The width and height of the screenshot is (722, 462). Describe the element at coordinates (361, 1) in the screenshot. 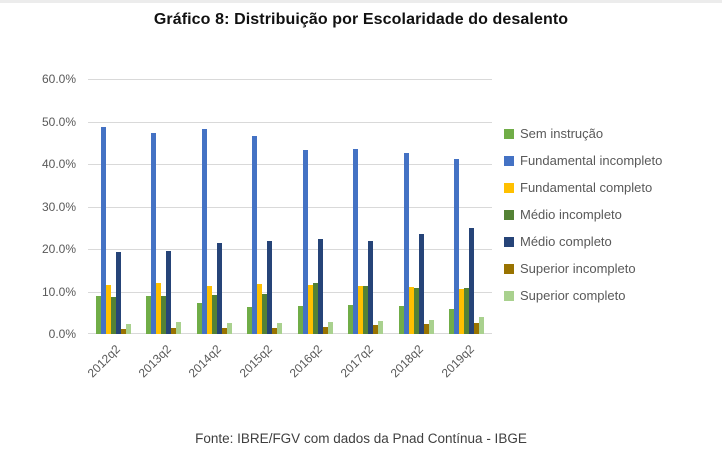

I see `figure-top-edge` at that location.